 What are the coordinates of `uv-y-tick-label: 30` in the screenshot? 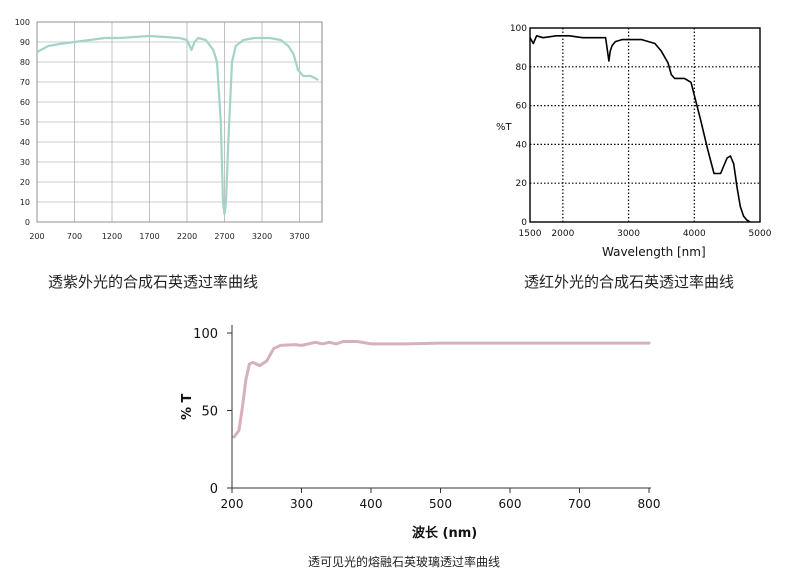 It's located at (25, 162).